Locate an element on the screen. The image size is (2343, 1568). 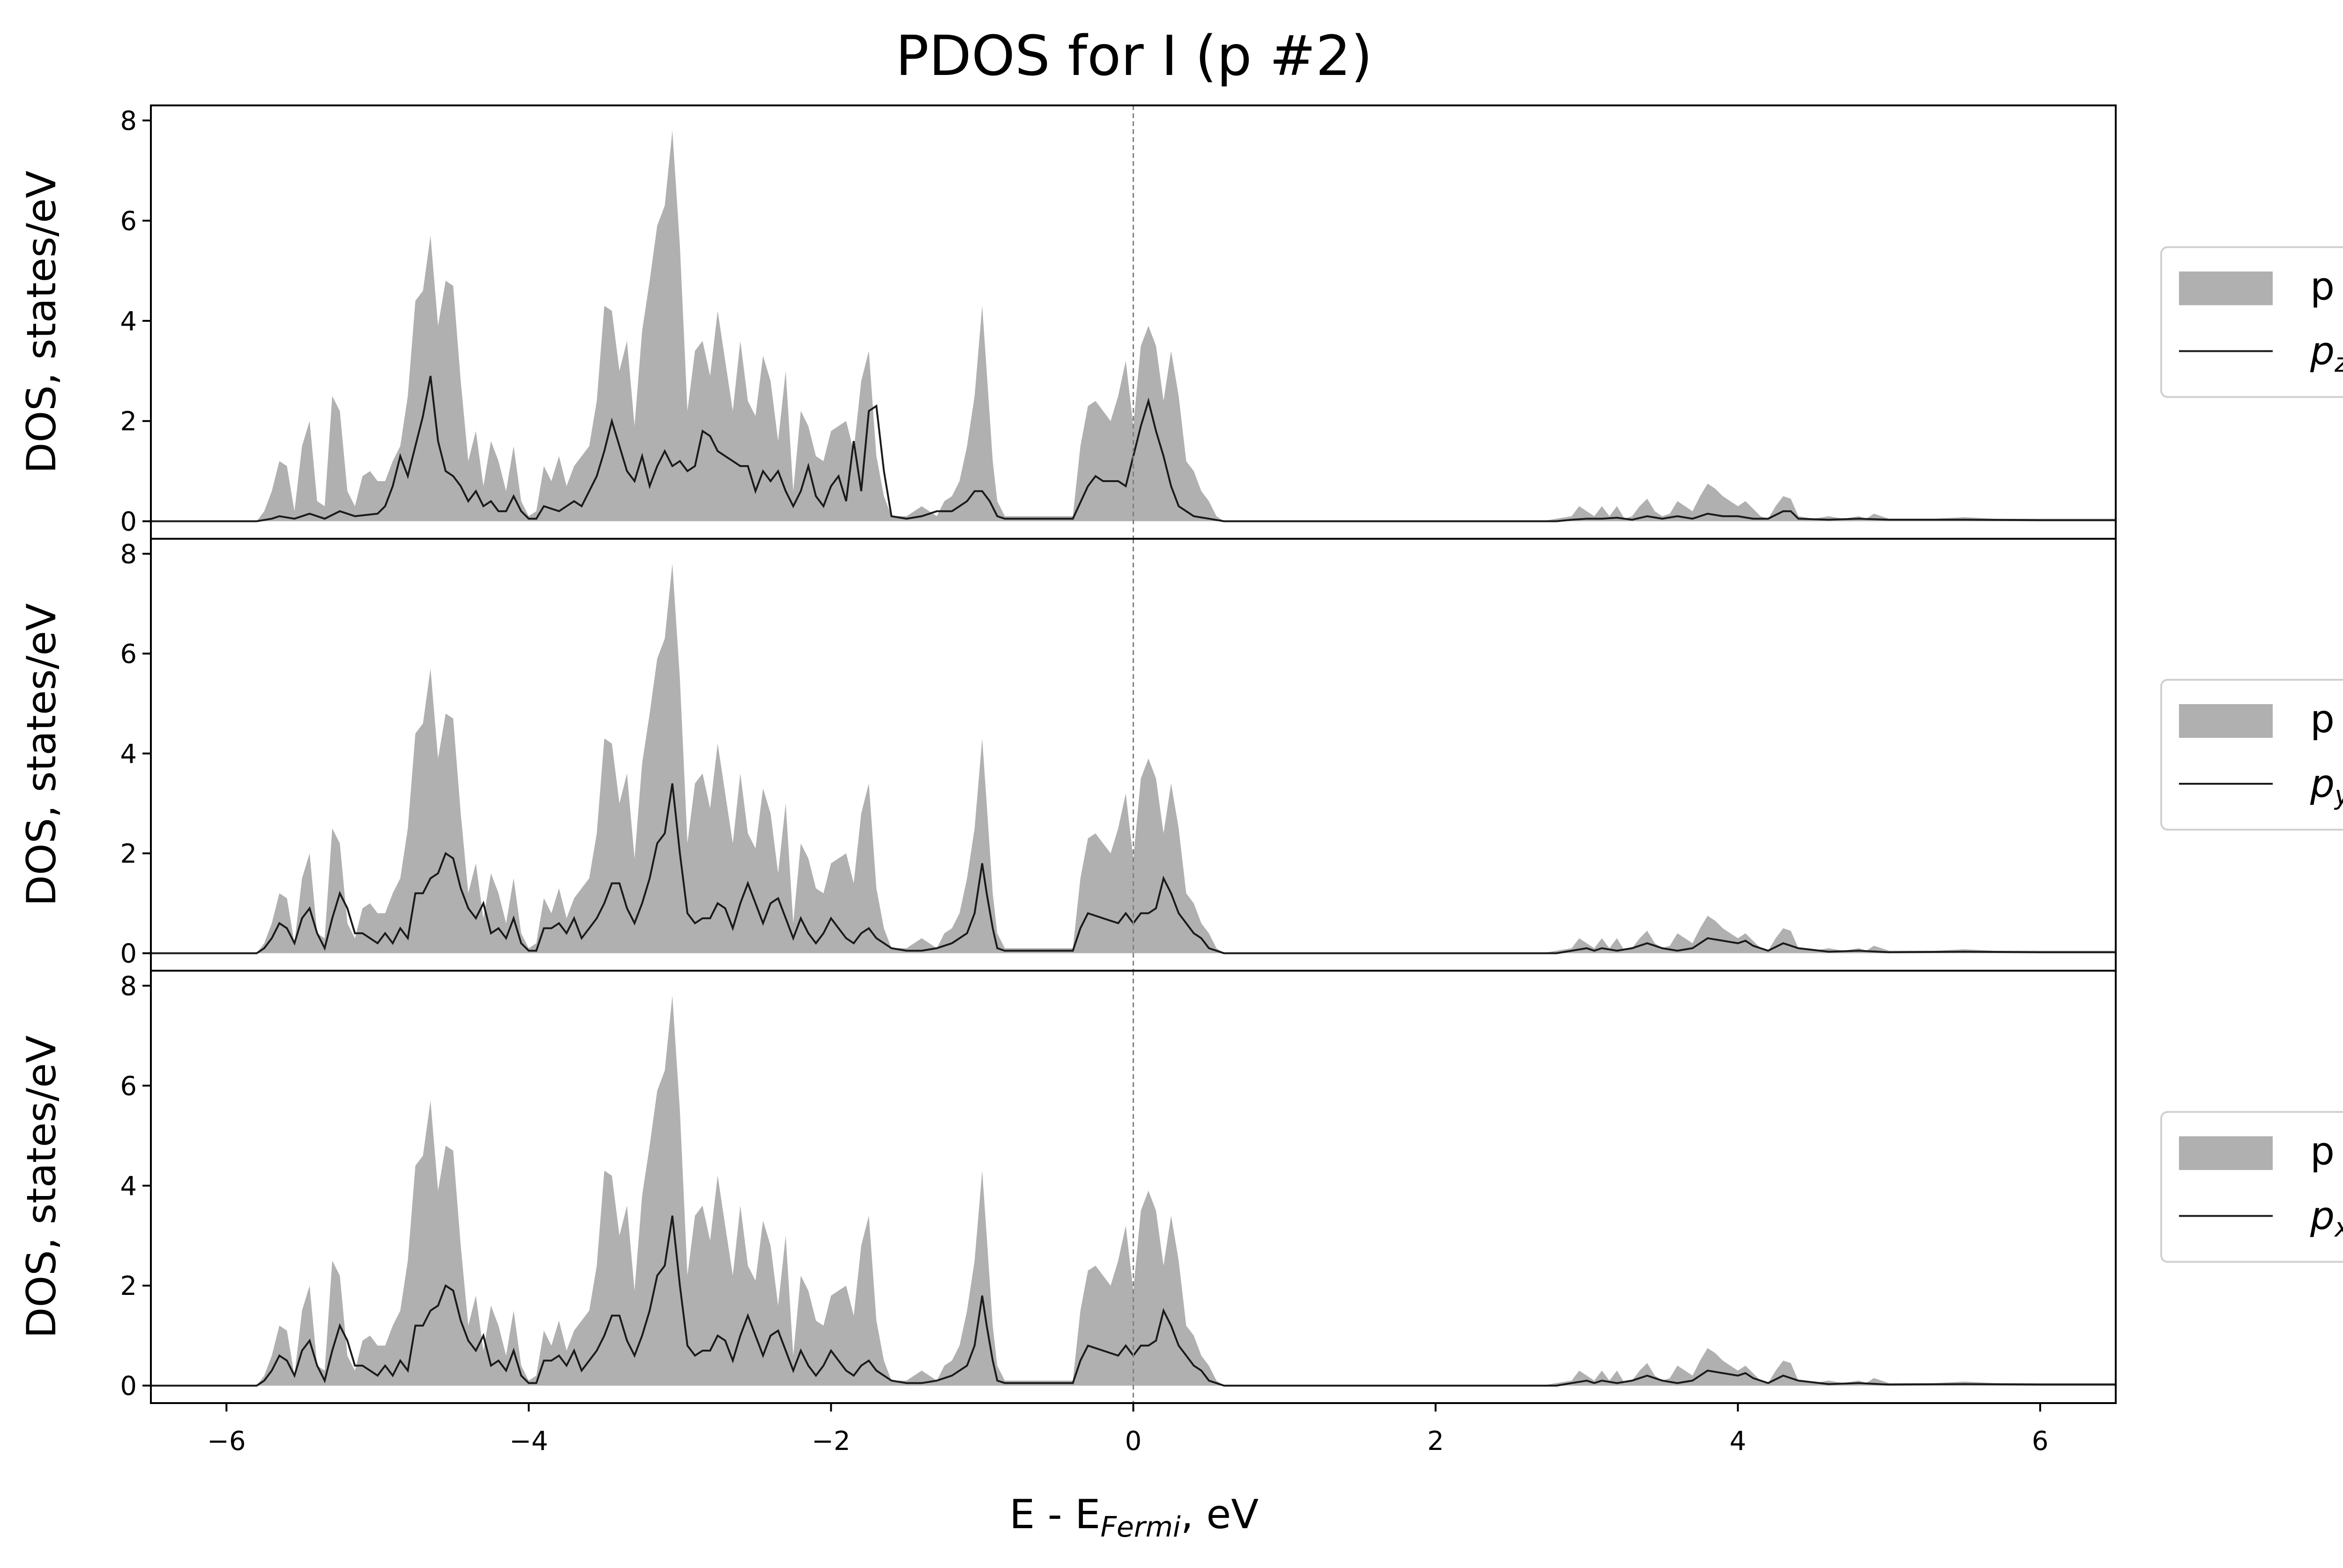
legend-line-subscript: y is located at coordinates (2338, 796).